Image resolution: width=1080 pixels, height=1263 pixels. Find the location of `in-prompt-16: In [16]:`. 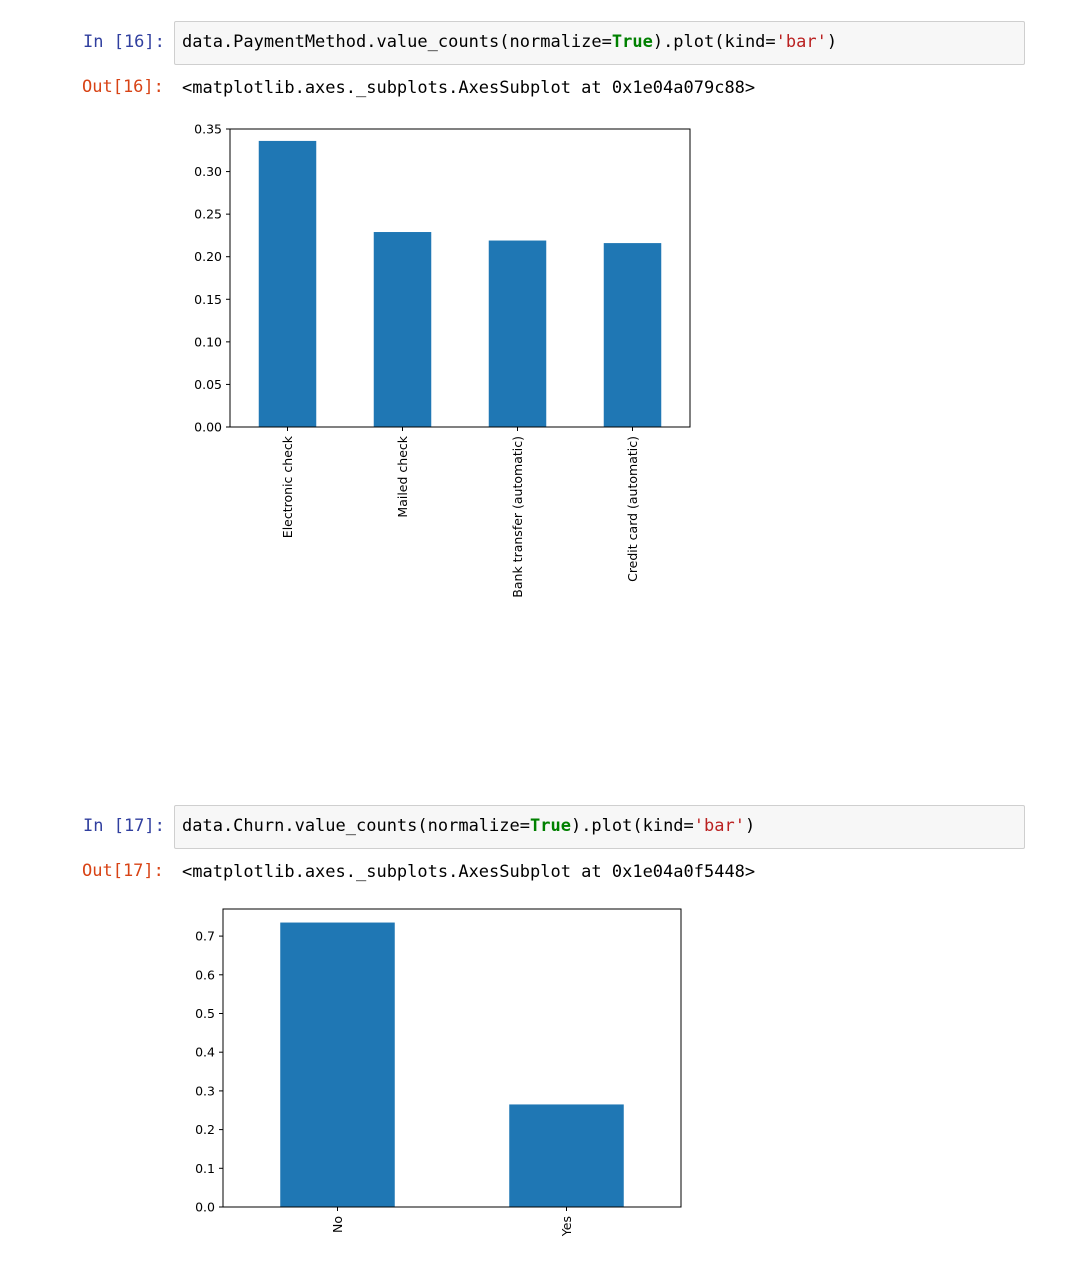

in-prompt-16: In [16]: is located at coordinates (124, 42).